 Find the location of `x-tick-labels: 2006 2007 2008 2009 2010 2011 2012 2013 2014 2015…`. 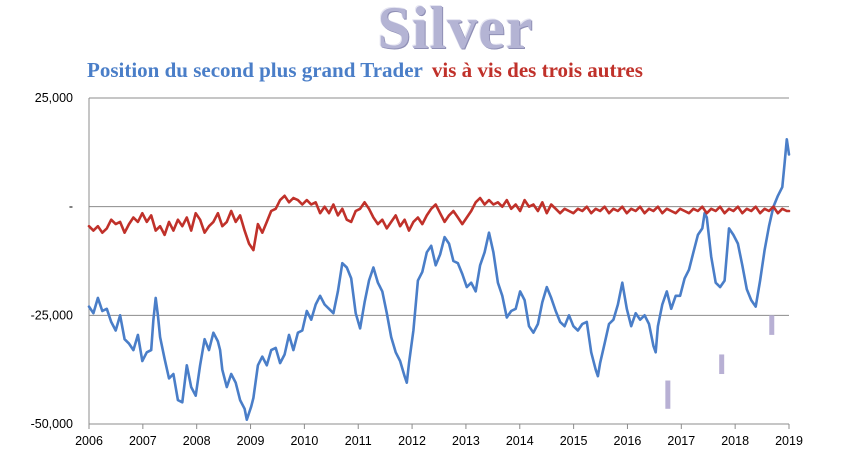

x-tick-labels: 2006 2007 2008 2009 2010 2011 2012 2013 2014 2015… is located at coordinates (439, 441).